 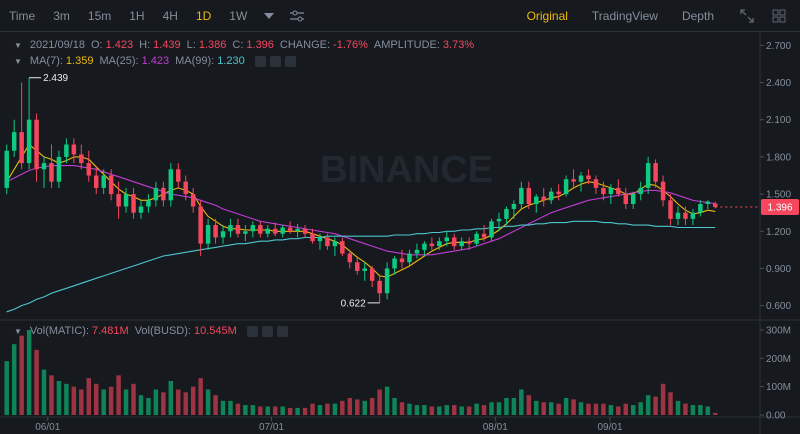 I want to click on amplitude-value: 3.73%, so click(x=458, y=45).